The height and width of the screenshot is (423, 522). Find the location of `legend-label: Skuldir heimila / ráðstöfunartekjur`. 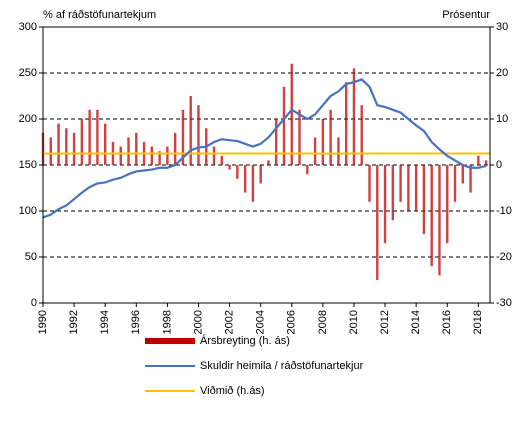

legend-label: Skuldir heimila / ráðstöfunartekjur is located at coordinates (282, 366).